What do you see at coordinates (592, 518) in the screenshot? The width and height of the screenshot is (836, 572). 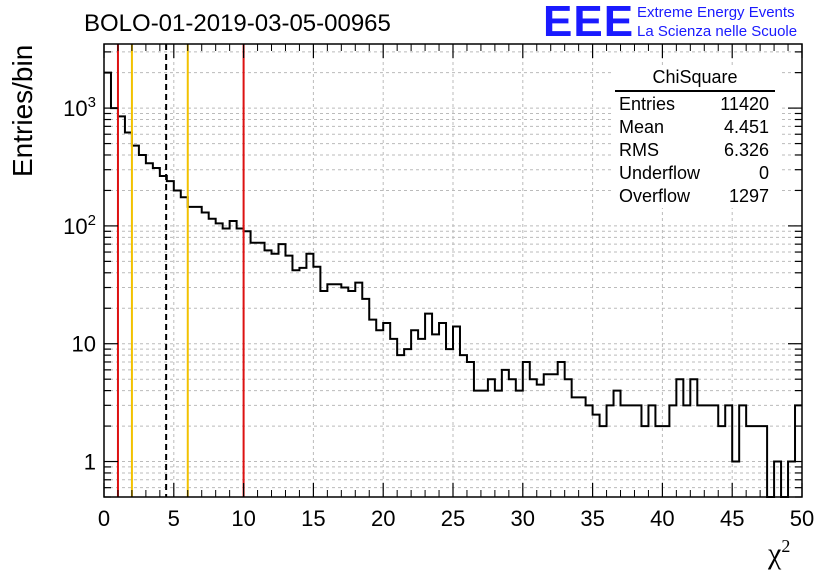 I see `x-tick-label: 35` at bounding box center [592, 518].